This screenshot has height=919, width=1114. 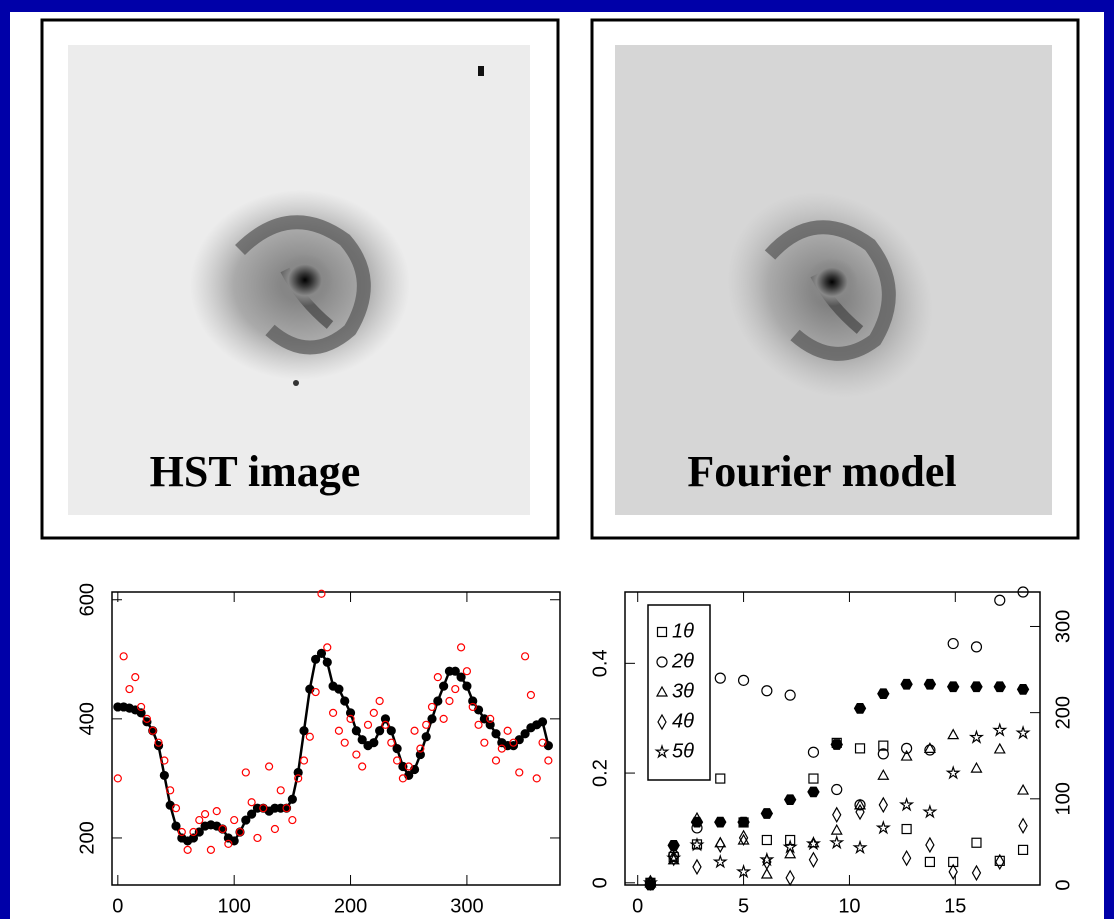 What do you see at coordinates (955, 906) in the screenshot?
I see `x-tick-label: 15` at bounding box center [955, 906].